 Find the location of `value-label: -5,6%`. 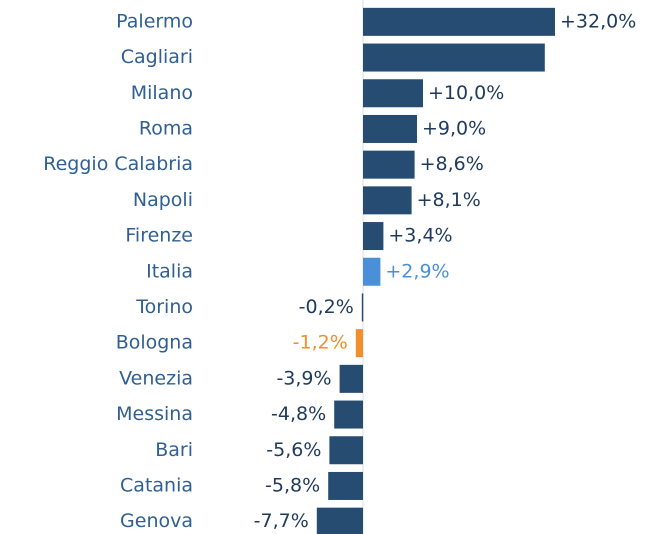

value-label: -5,6% is located at coordinates (293, 450).